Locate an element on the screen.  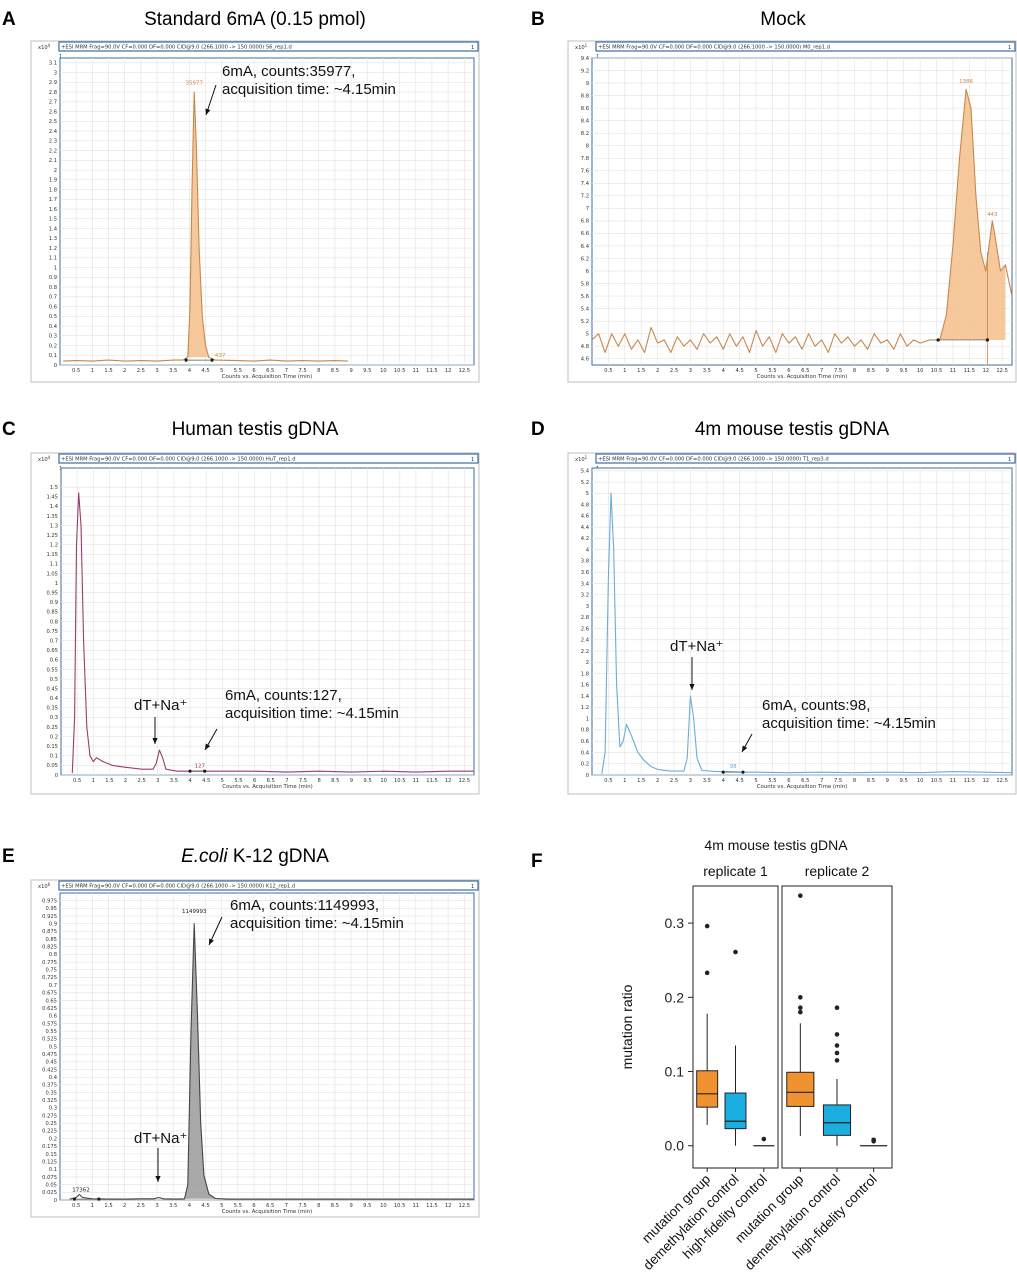
y-tick-label: 9.2 is located at coordinates (585, 71).